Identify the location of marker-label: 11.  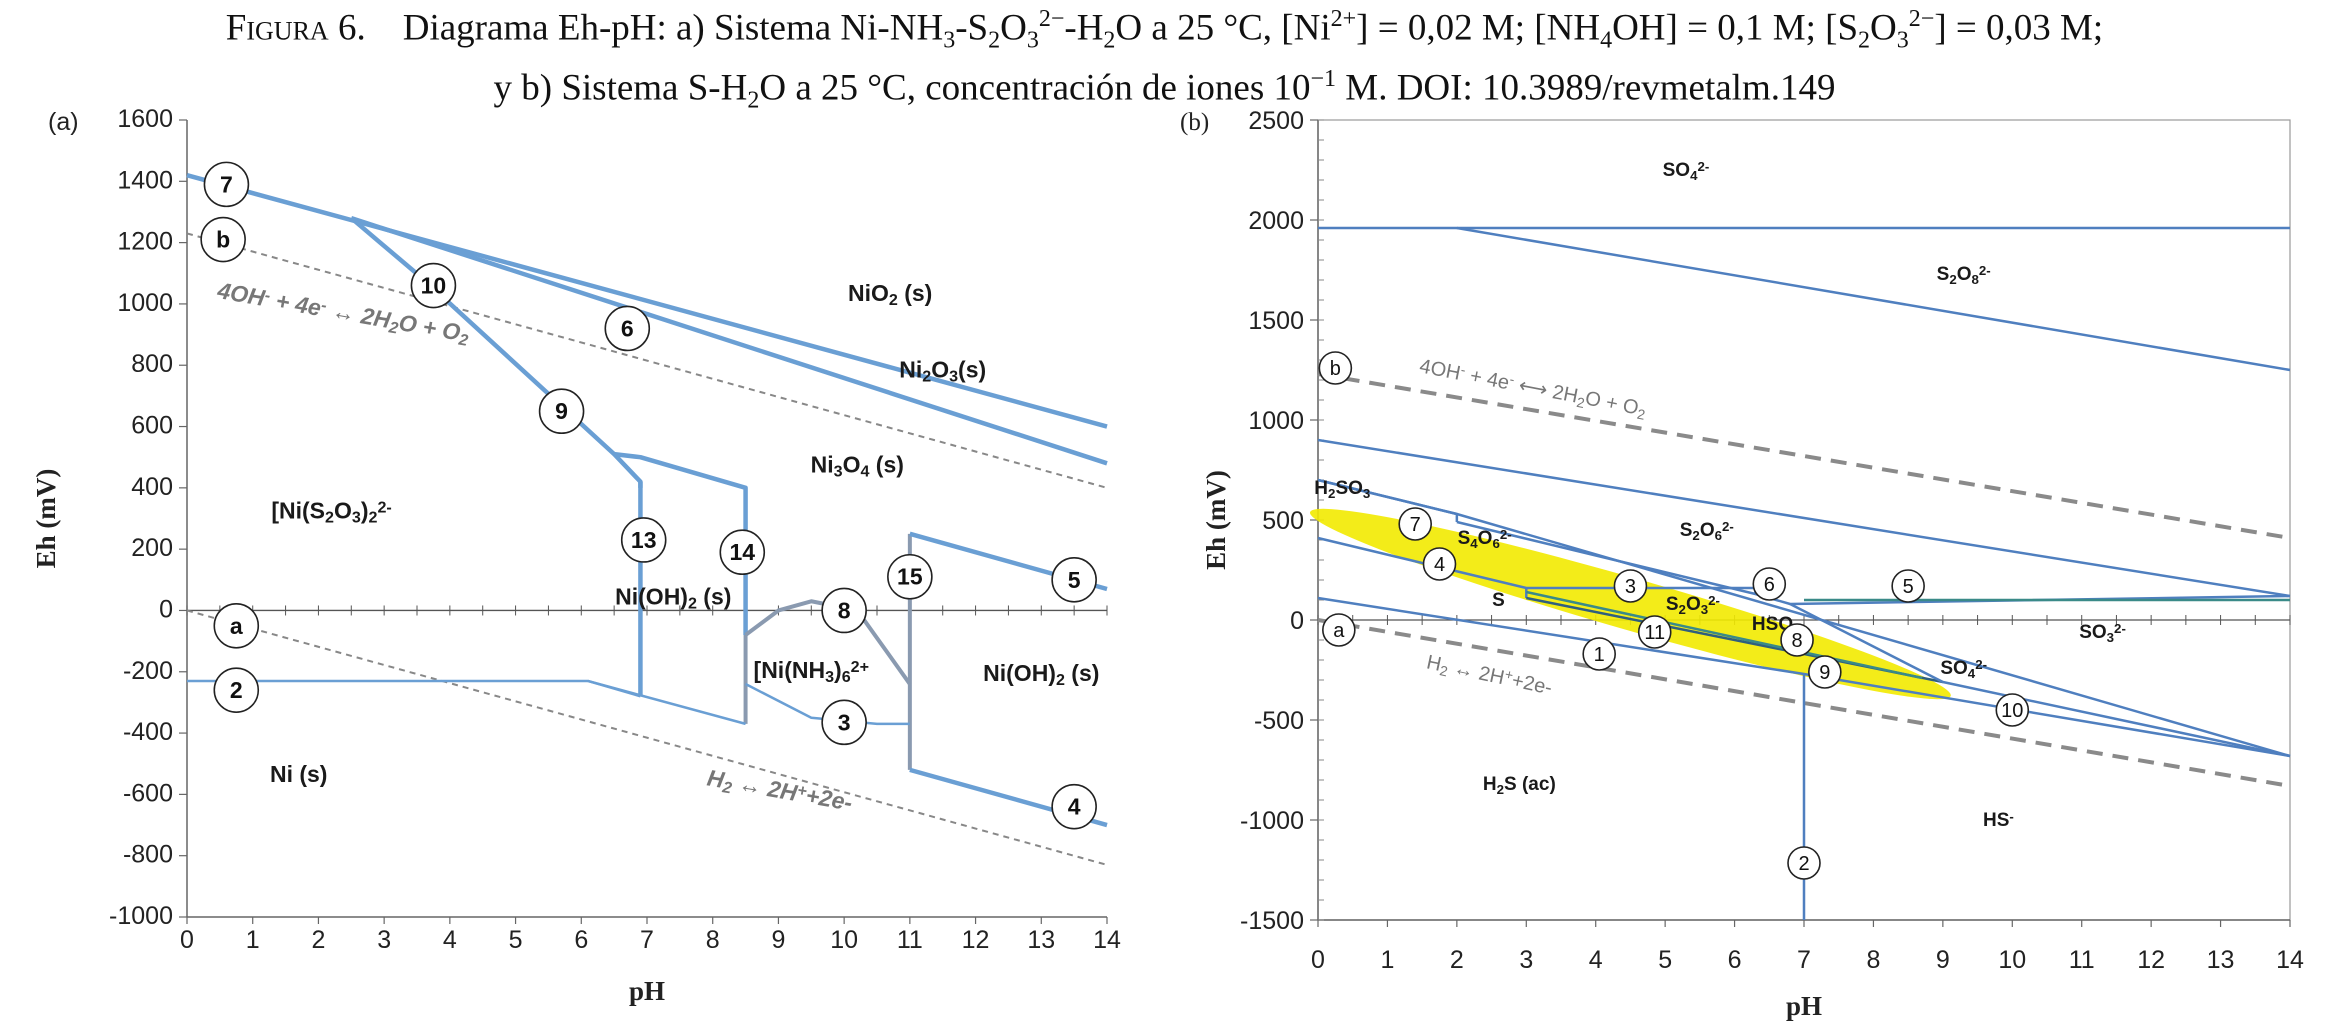
(1654, 633).